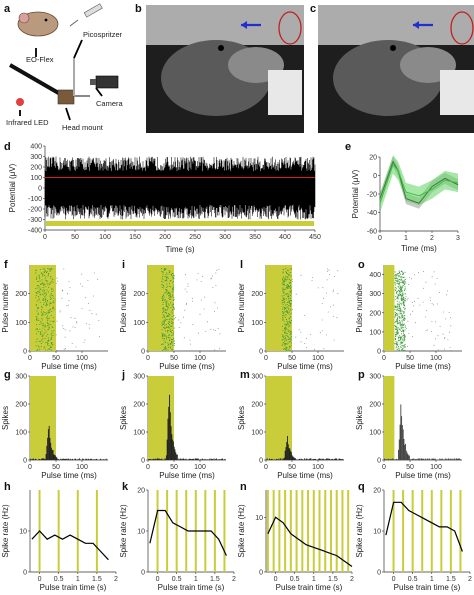  Describe the element at coordinates (462, 28) in the screenshot. I see `red-circle` at that location.